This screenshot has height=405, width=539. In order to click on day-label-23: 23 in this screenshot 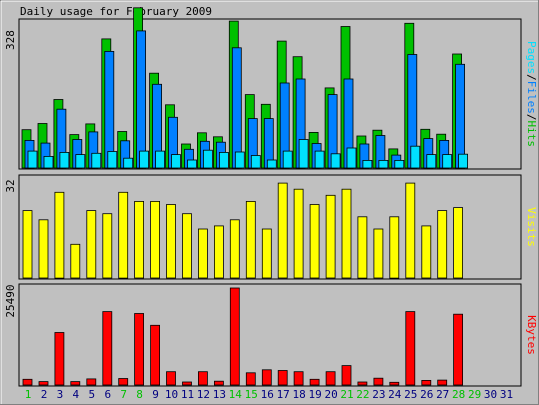, I will do `click(378, 394)`.